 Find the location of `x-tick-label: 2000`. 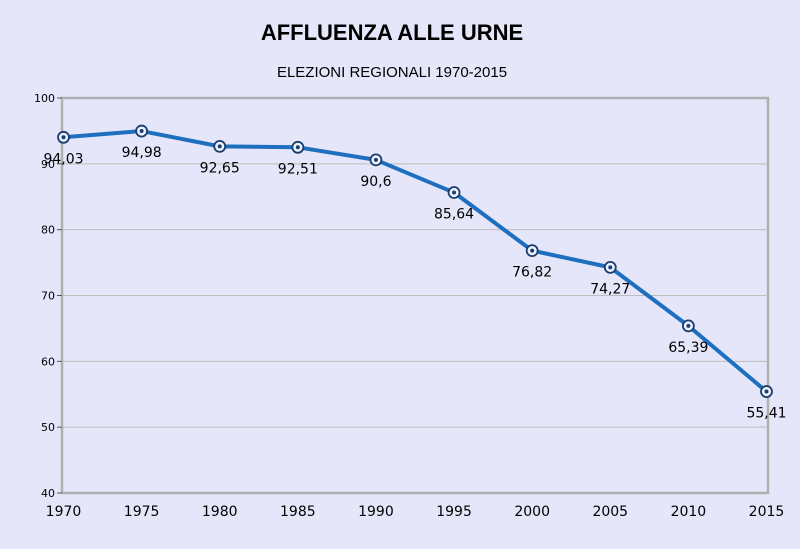

x-tick-label: 2000 is located at coordinates (532, 512).